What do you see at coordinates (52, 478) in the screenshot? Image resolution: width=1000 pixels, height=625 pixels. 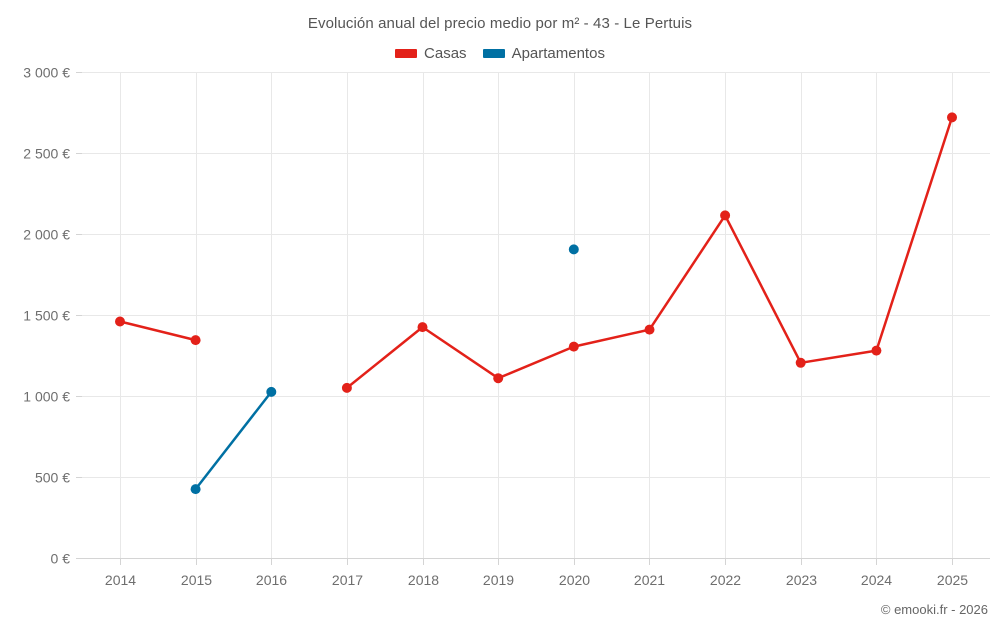 I see `y-tick-label: 500 €` at bounding box center [52, 478].